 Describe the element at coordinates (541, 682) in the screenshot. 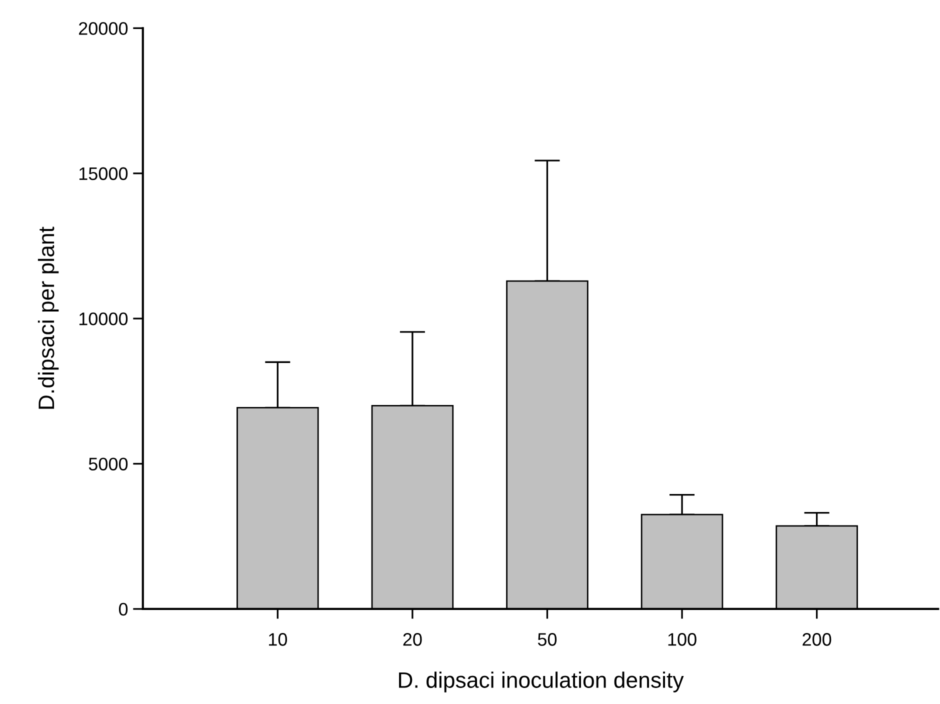

I see `x-axis-title: D. dipsaci inoculation density` at that location.